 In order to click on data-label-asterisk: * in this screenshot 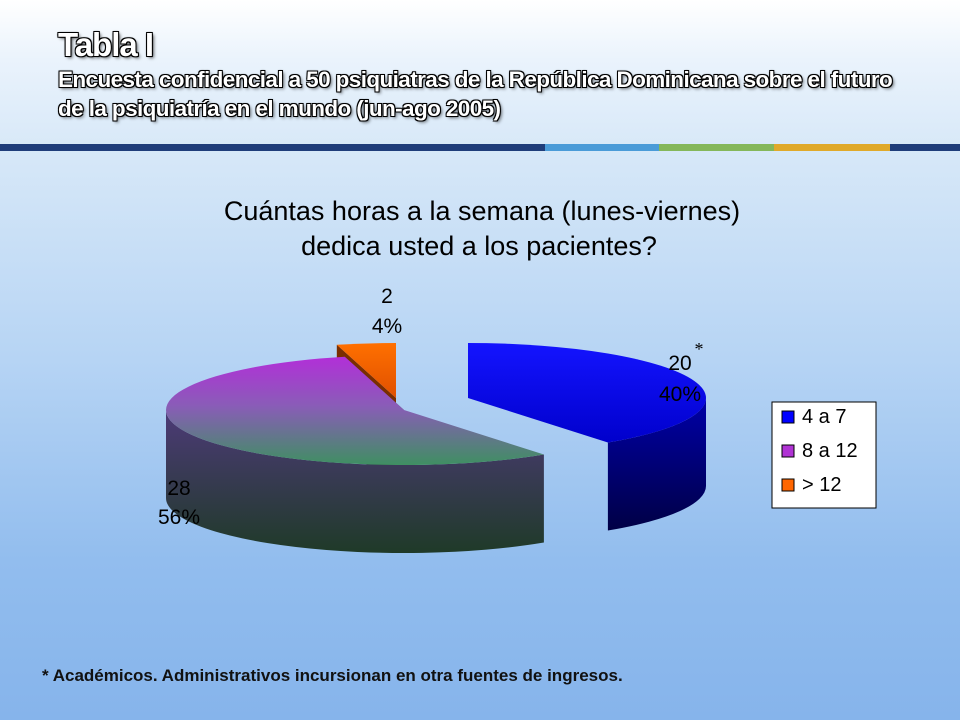, I will do `click(699, 349)`.